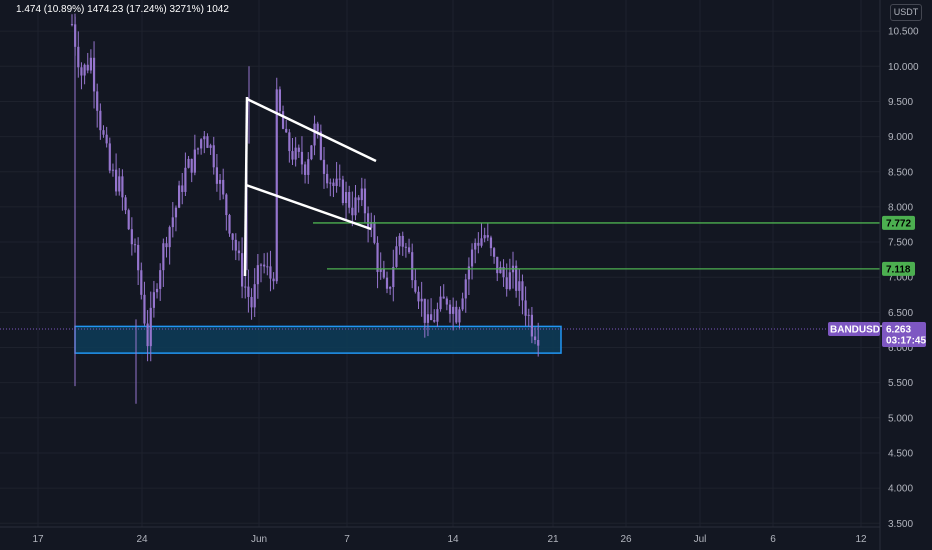 The width and height of the screenshot is (932, 550). What do you see at coordinates (900, 383) in the screenshot?
I see `price-axis-label: 5.500` at bounding box center [900, 383].